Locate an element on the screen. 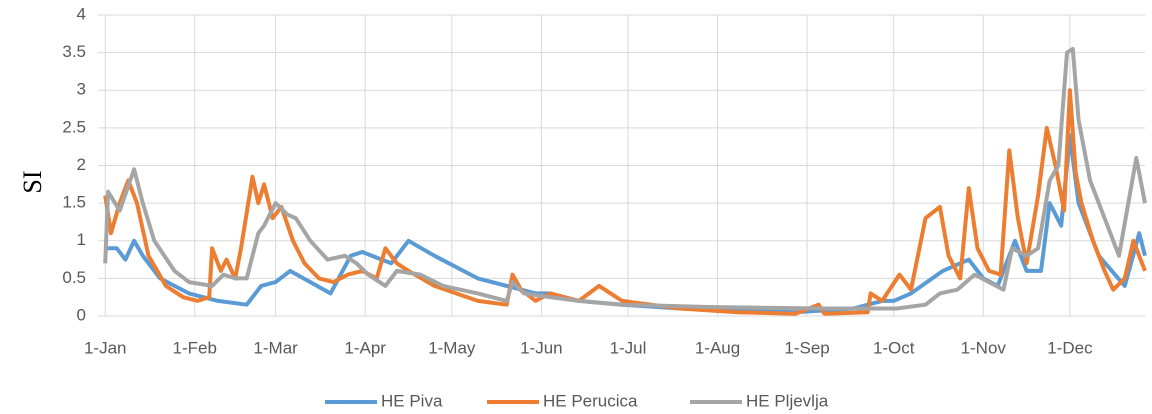 This screenshot has height=414, width=1152. x-tick-label: 1-Mar is located at coordinates (275, 347).